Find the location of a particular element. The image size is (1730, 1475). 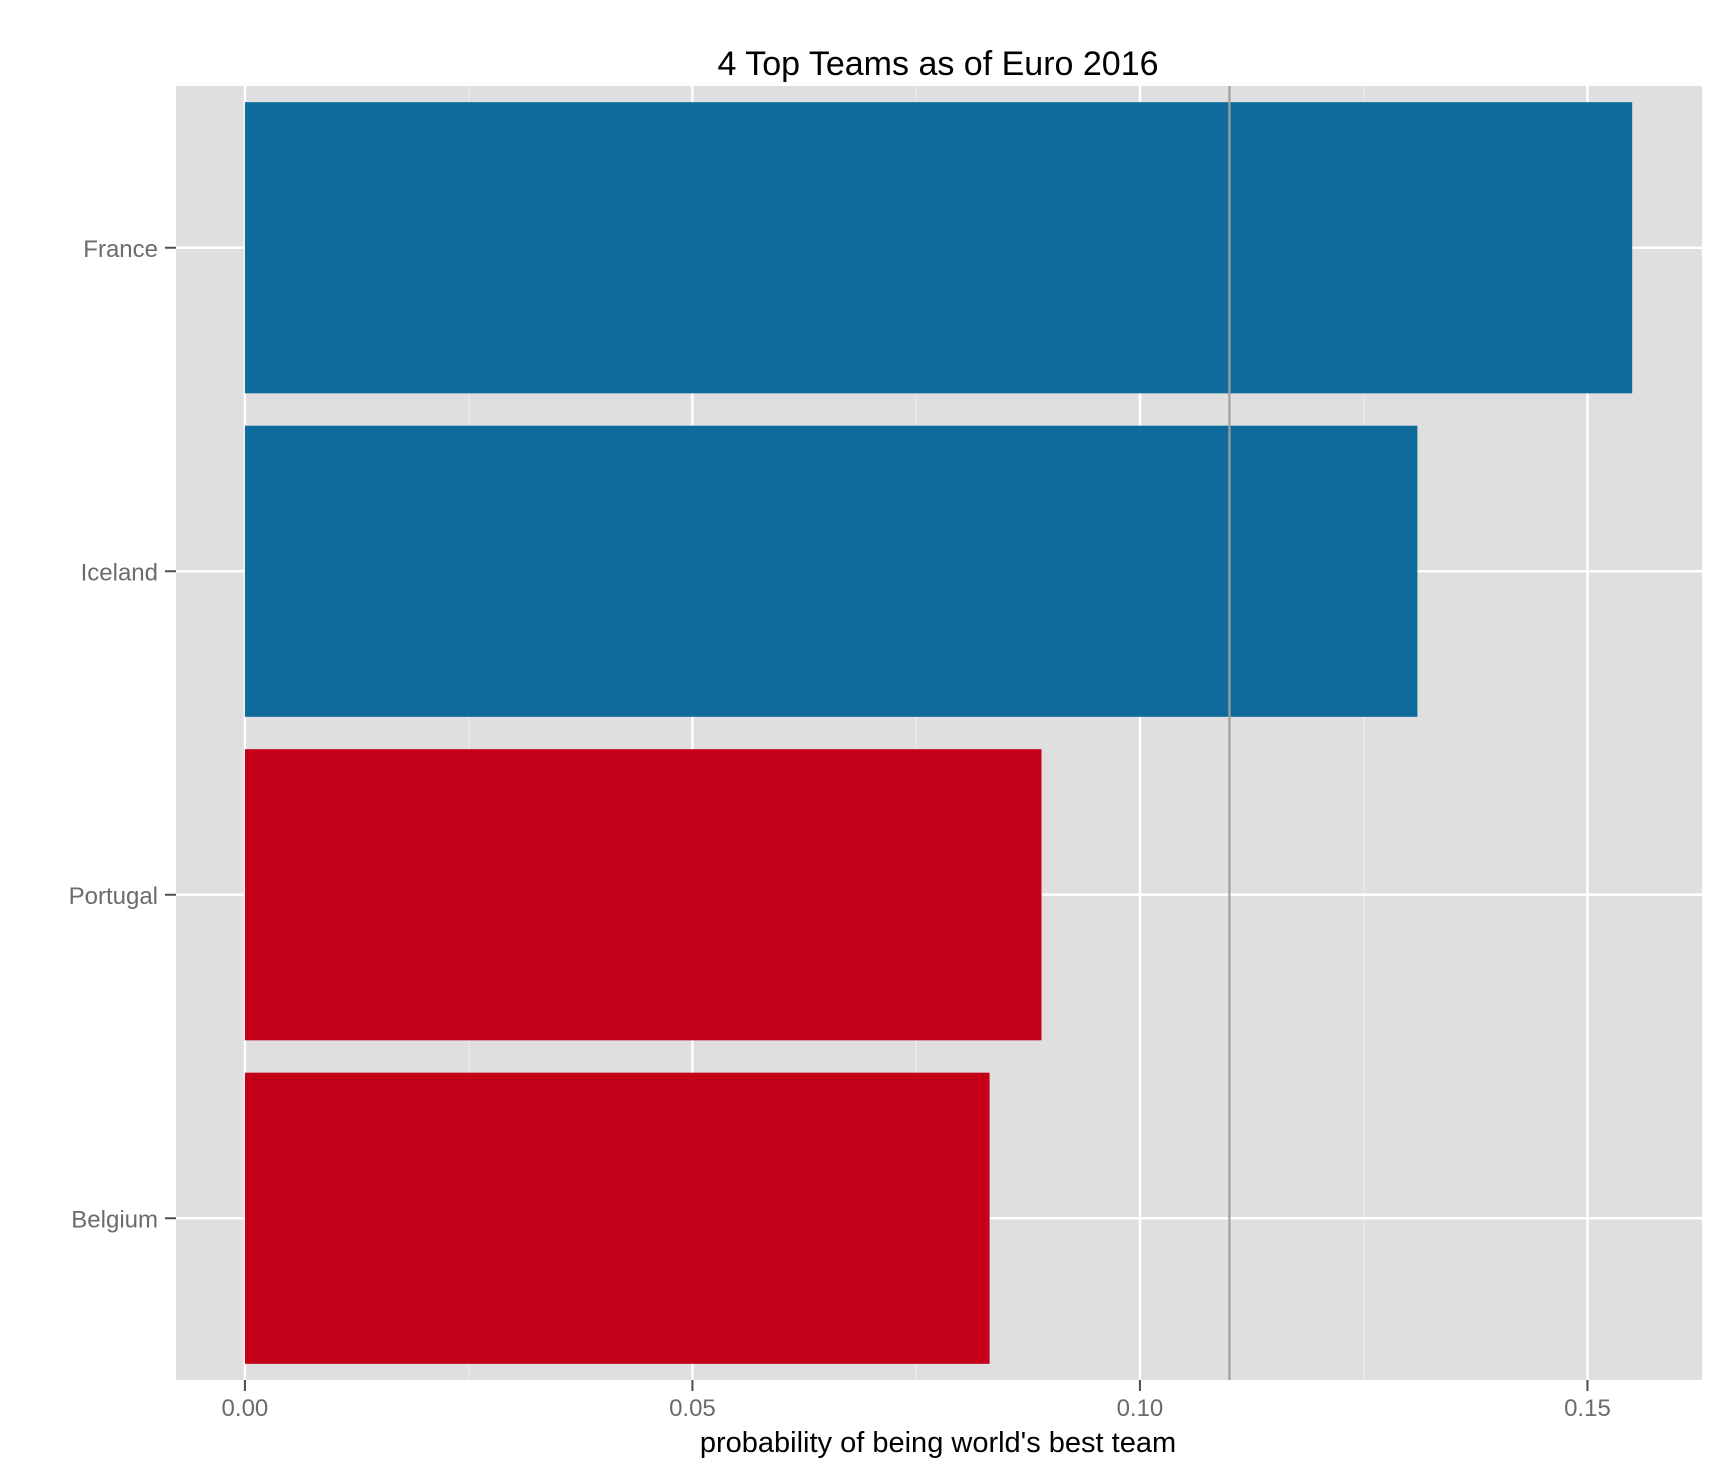

bar-belgium is located at coordinates (617, 1218).